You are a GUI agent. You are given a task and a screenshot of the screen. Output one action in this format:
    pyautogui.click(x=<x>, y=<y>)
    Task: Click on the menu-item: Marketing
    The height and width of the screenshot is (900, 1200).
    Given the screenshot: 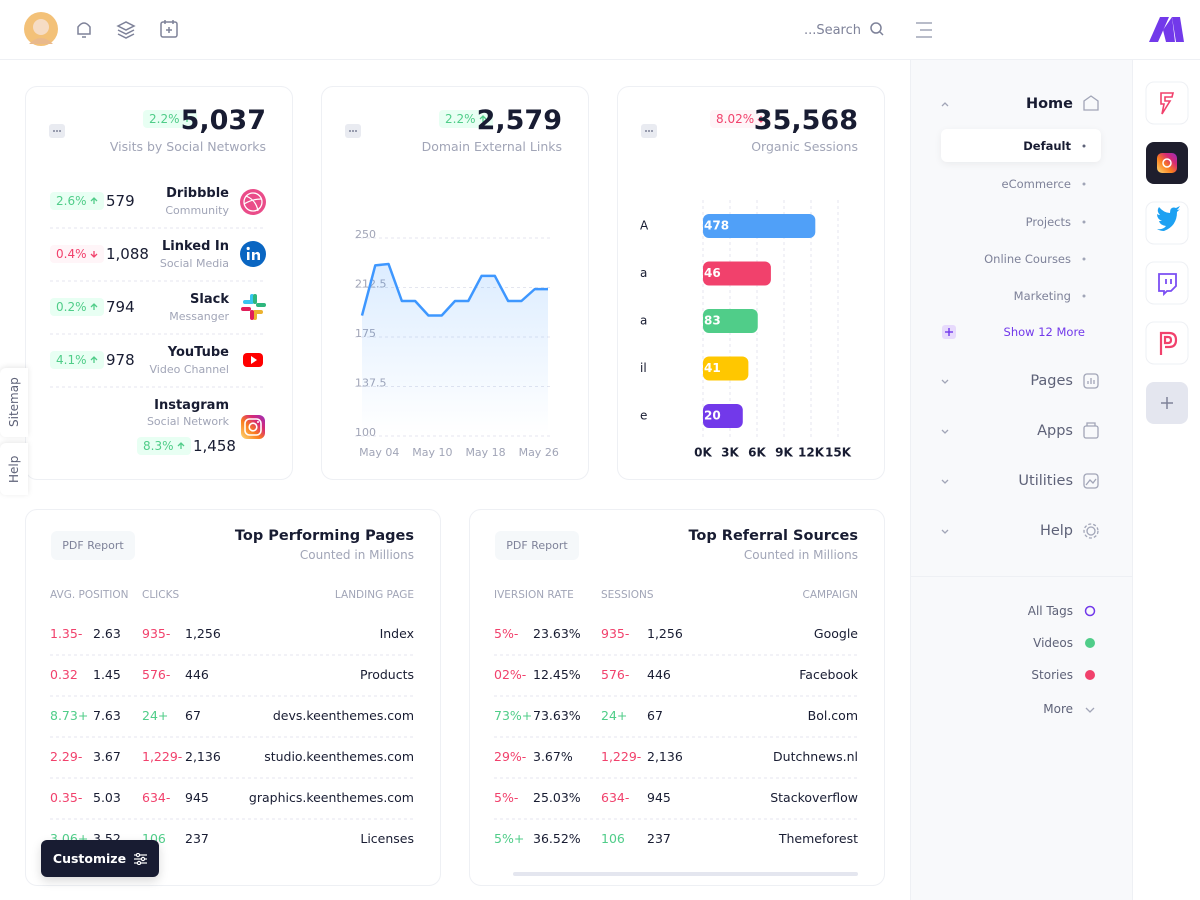 What is the action you would take?
    pyautogui.click(x=1042, y=295)
    